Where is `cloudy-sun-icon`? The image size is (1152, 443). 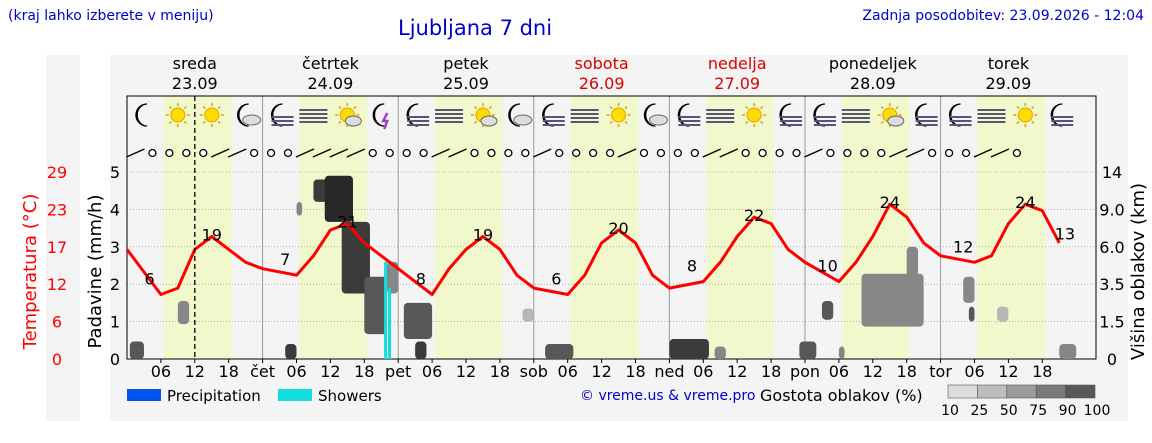 cloudy-sun-icon is located at coordinates (484, 115).